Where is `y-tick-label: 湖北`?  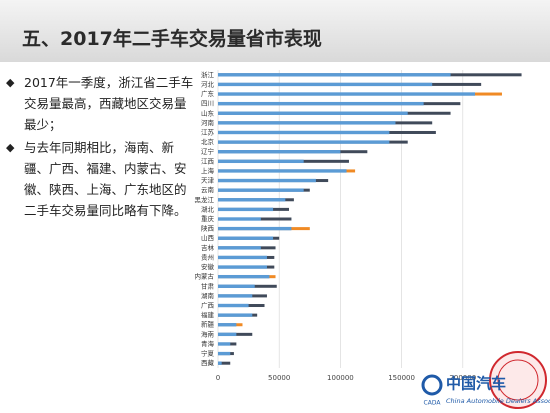 y-tick-label: 湖北 is located at coordinates (208, 208).